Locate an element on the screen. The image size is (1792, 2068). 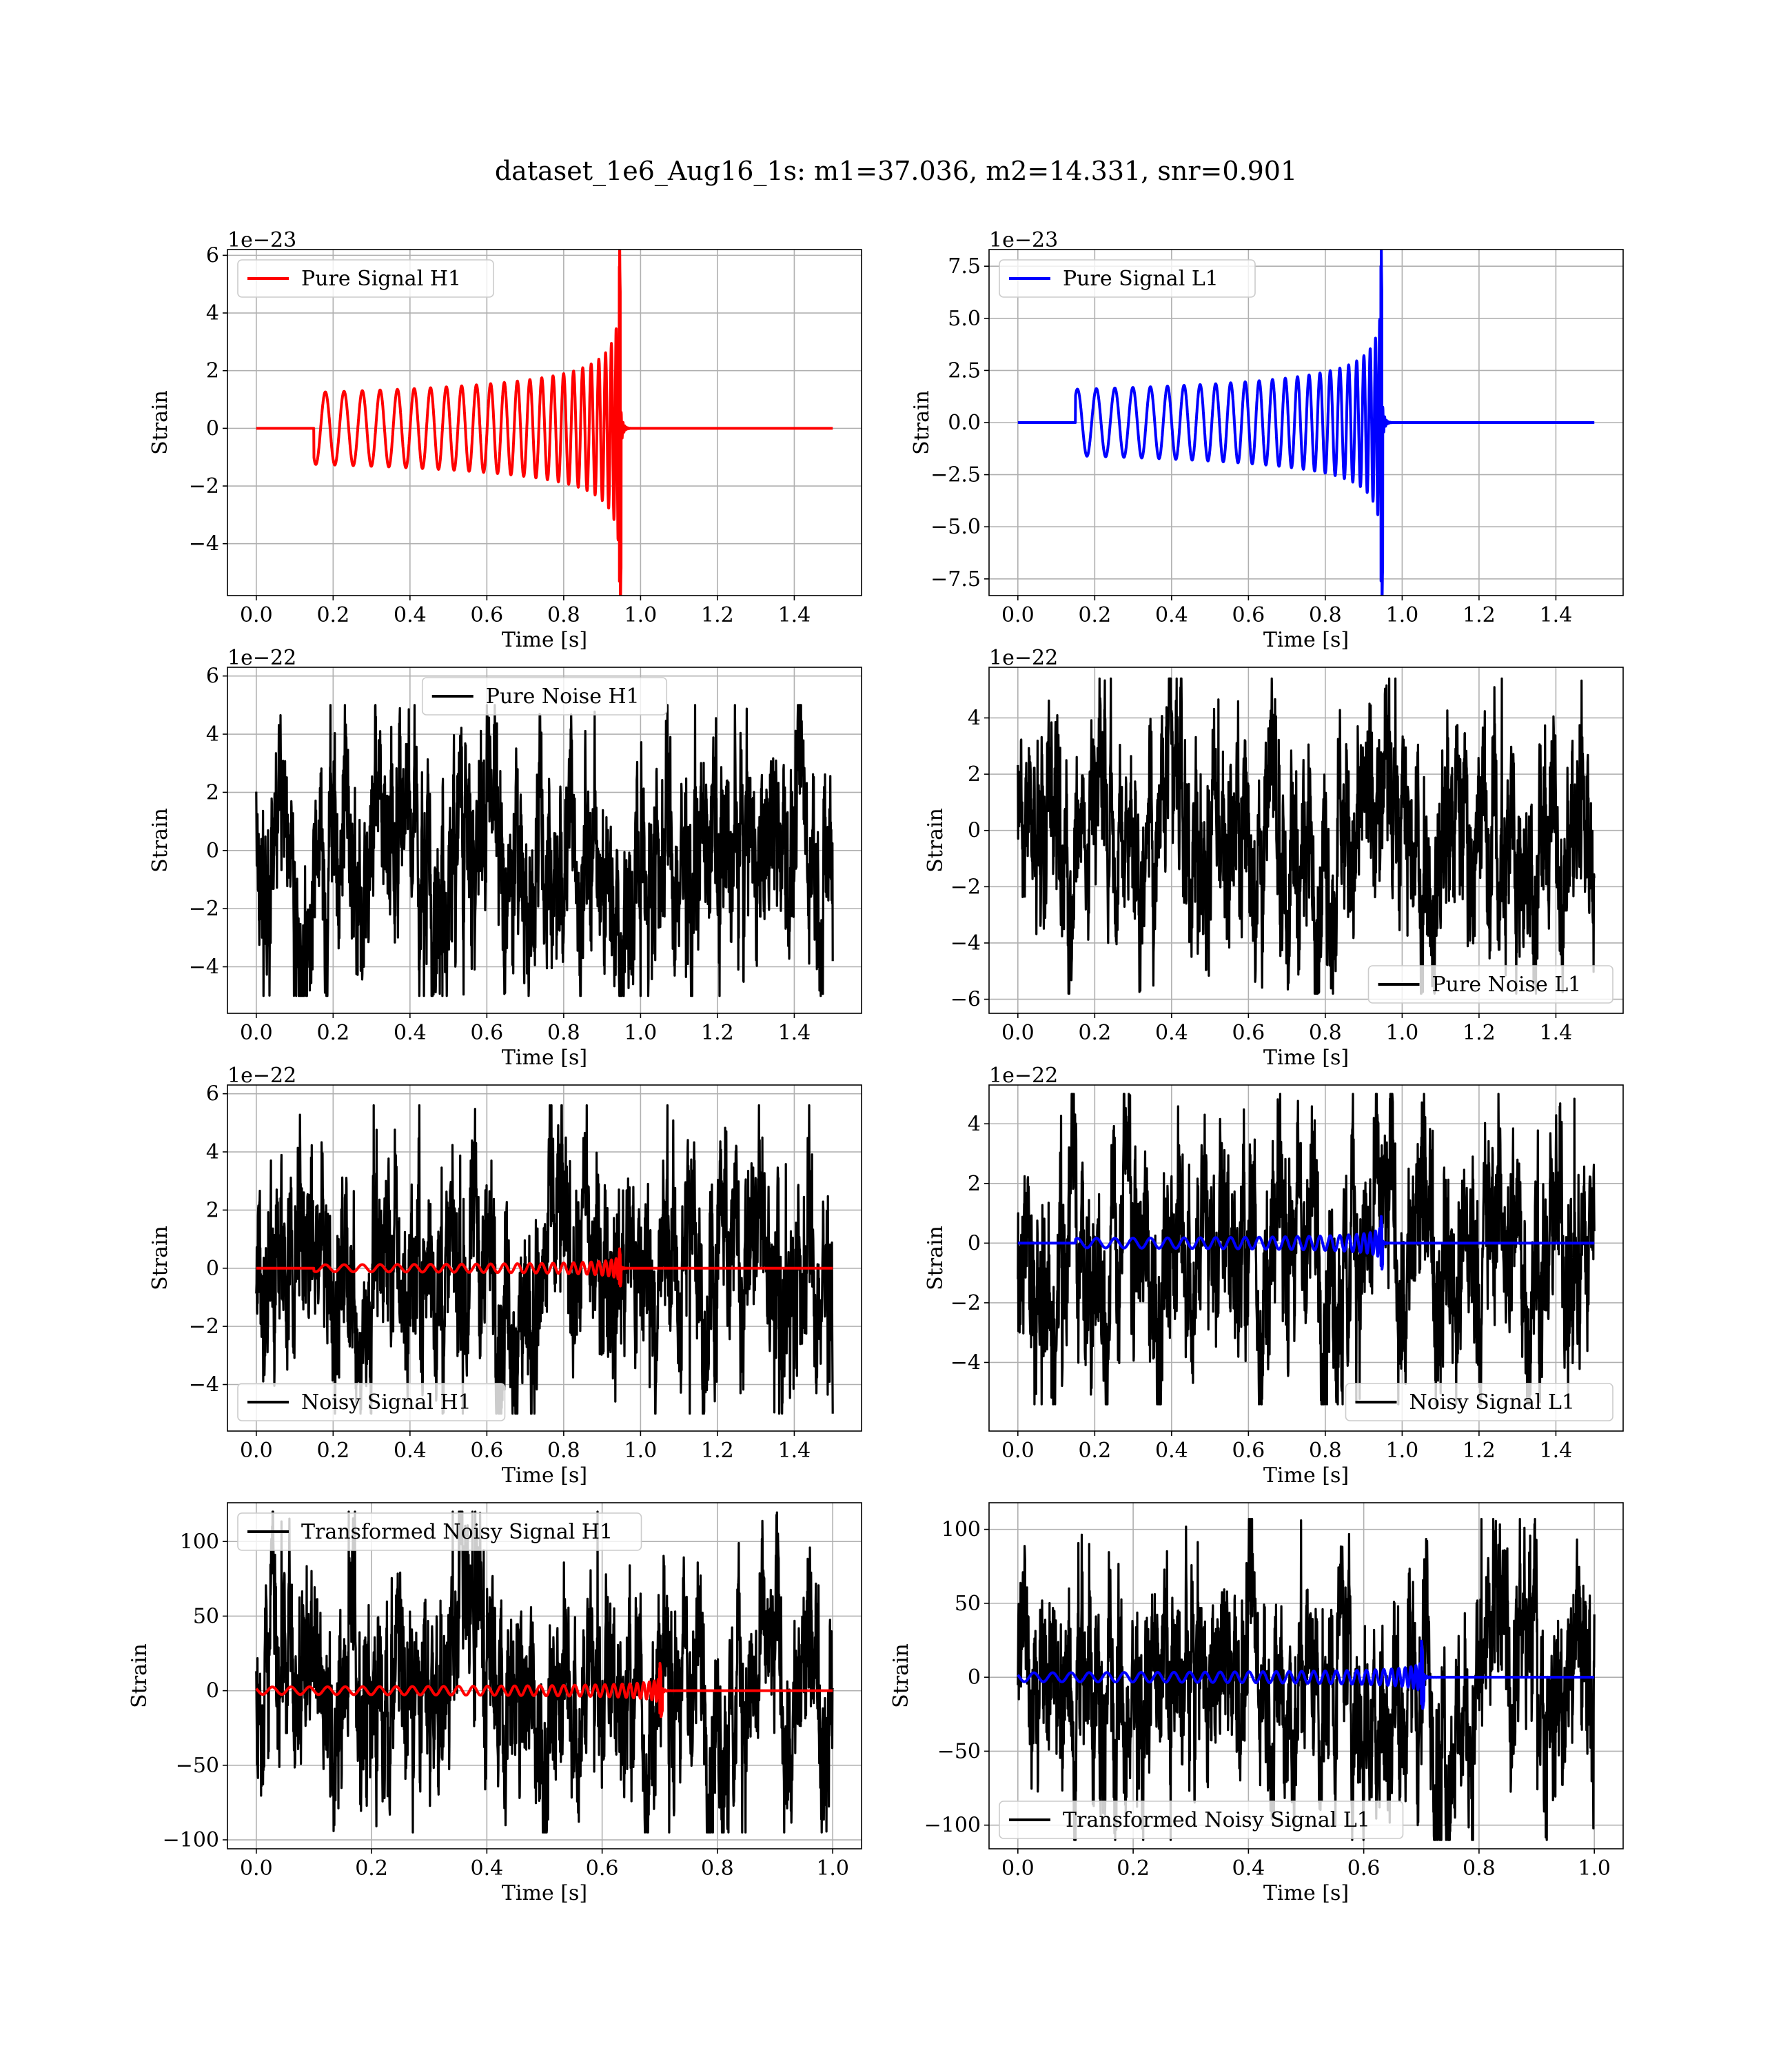
y-tick-label: 6 is located at coordinates (212, 1094).